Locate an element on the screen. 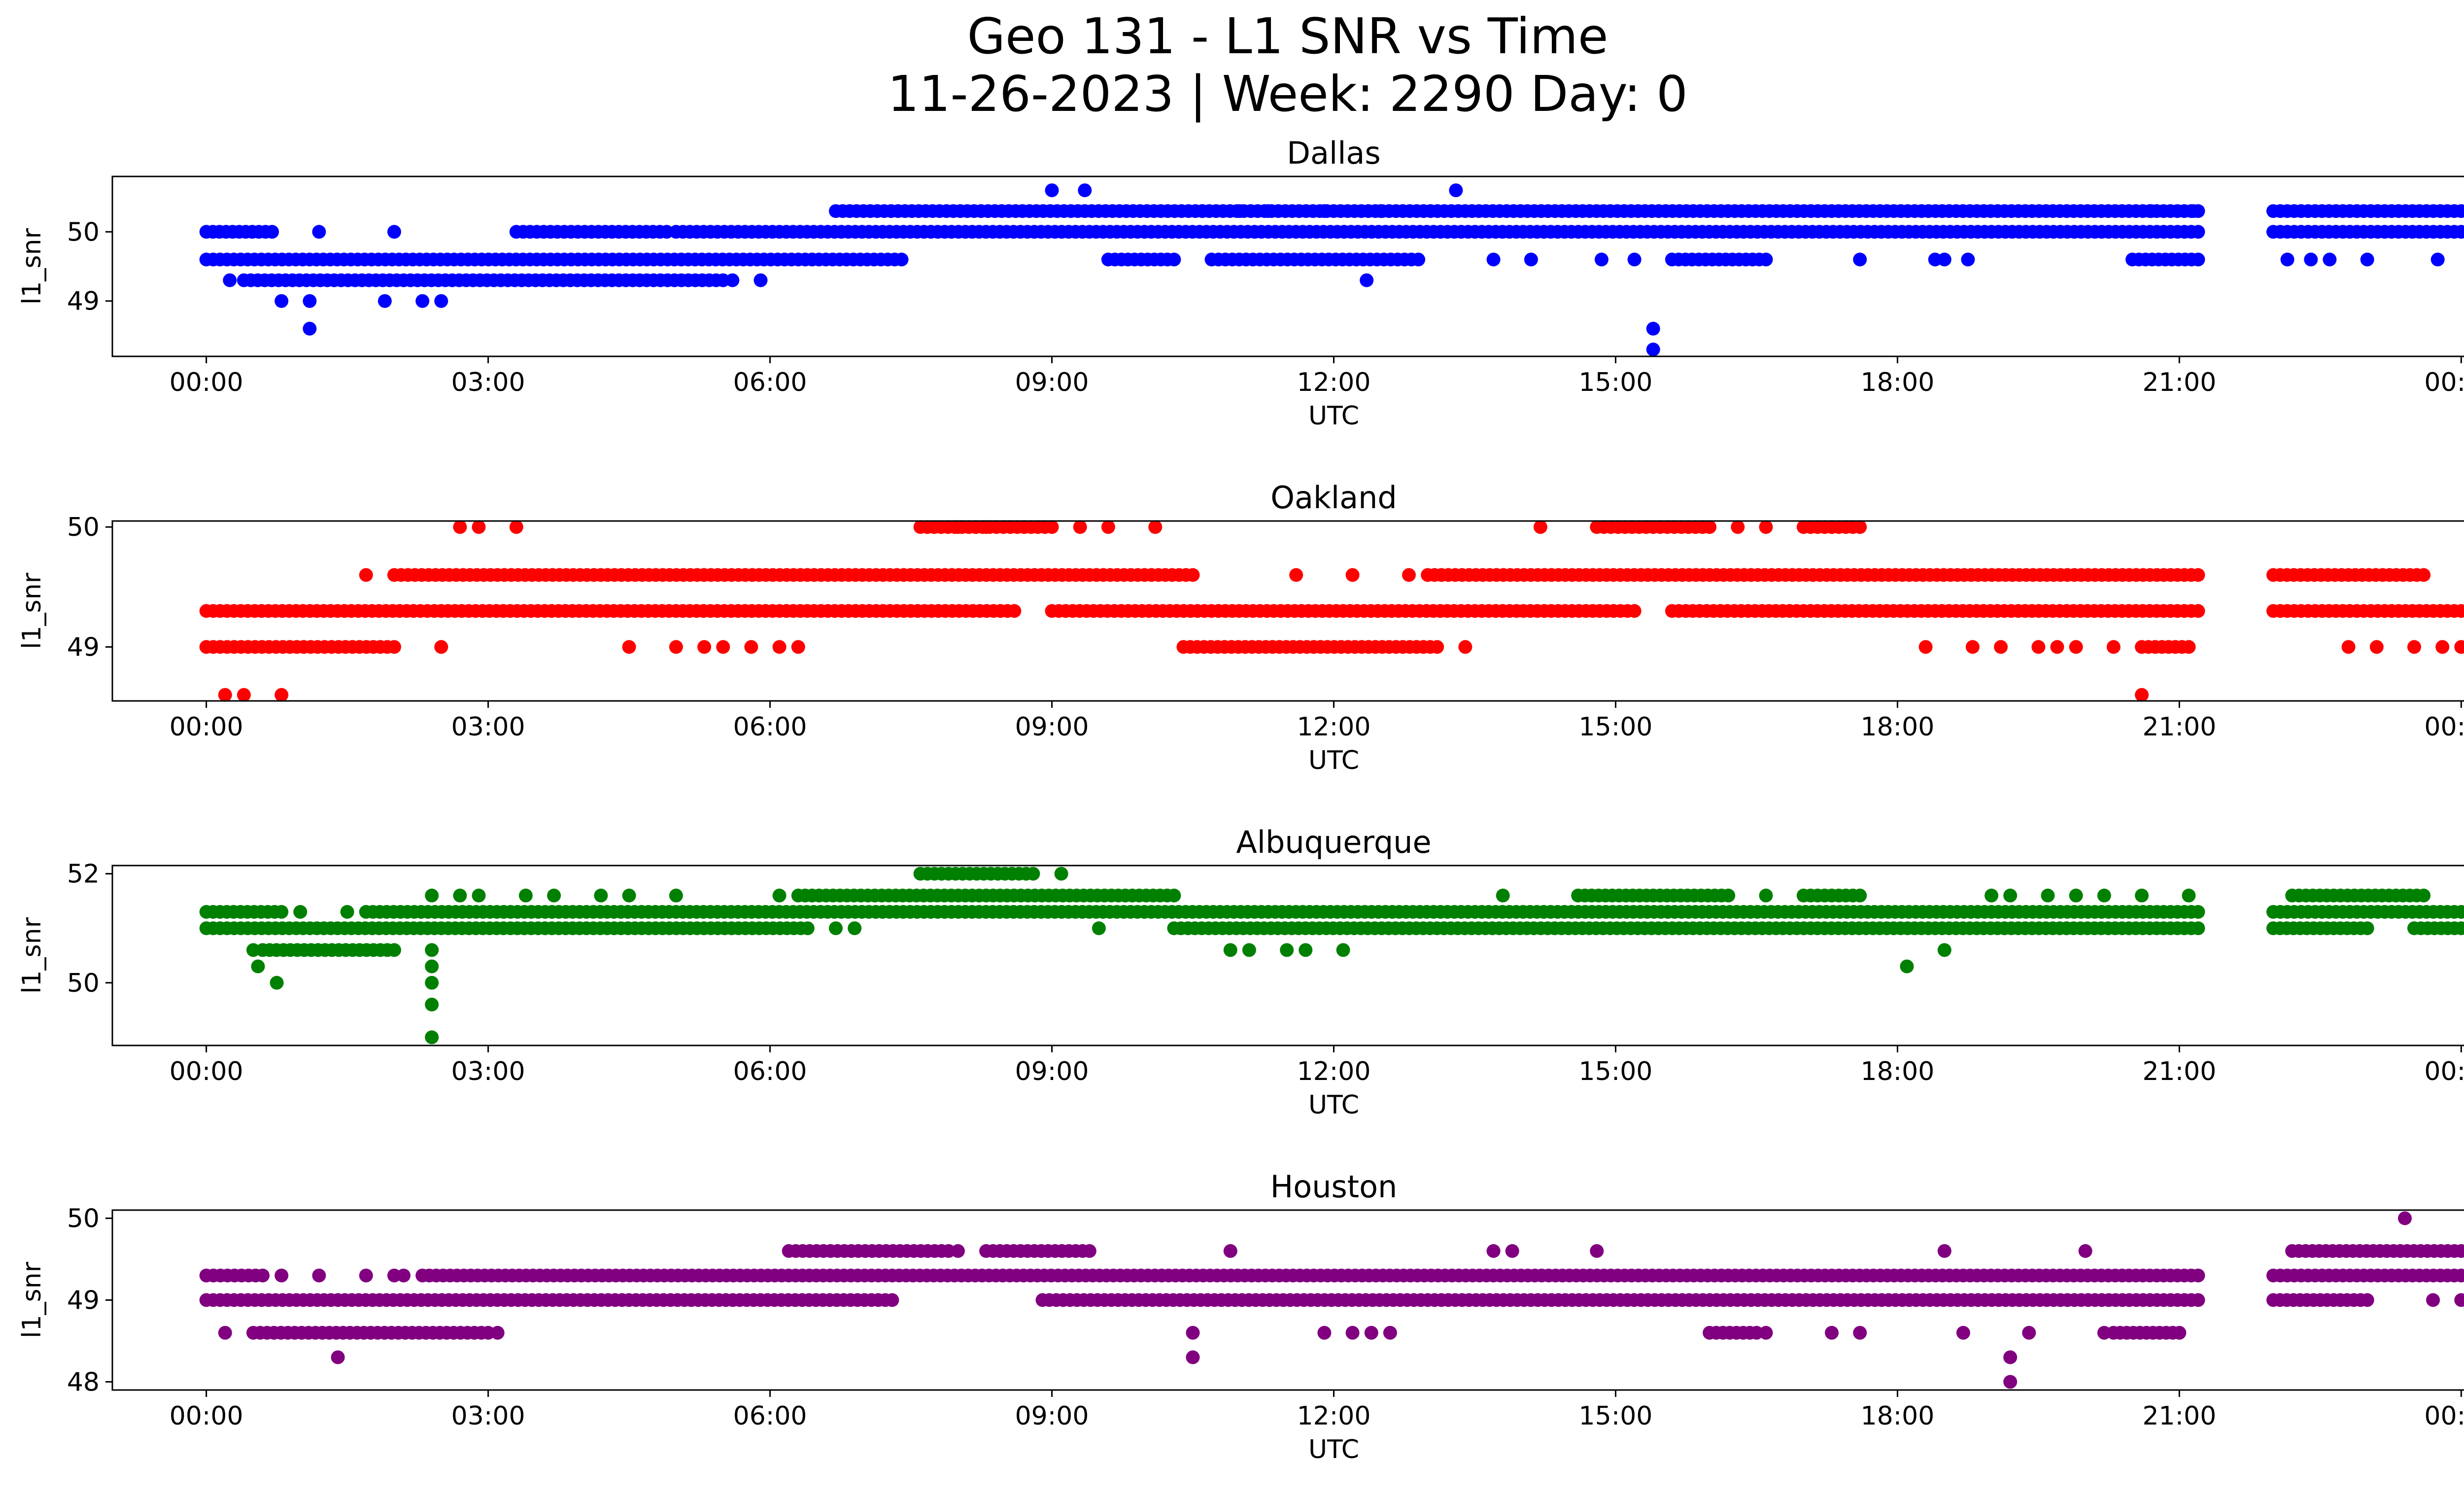 This screenshot has height=1495, width=2464. y-axis-label-houston: l1_snr is located at coordinates (32, 1299).